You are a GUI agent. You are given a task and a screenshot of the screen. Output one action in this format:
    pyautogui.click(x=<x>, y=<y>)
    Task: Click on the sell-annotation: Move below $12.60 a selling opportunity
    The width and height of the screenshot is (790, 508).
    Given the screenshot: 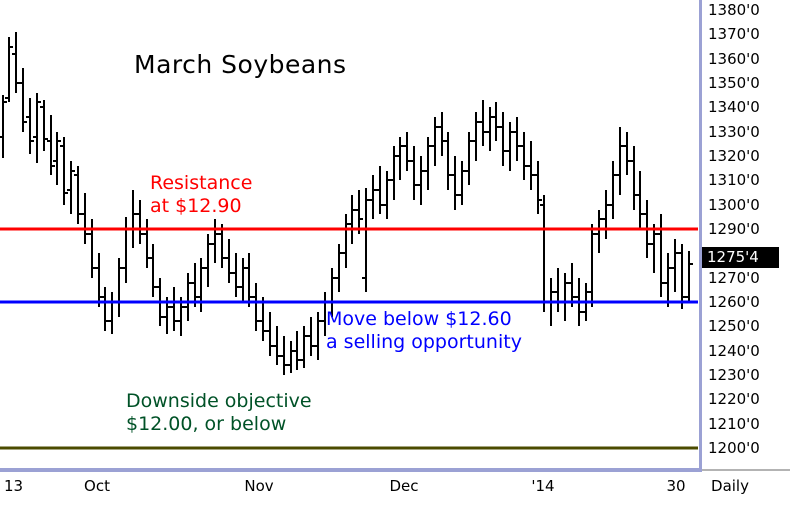 What is the action you would take?
    pyautogui.click(x=424, y=331)
    